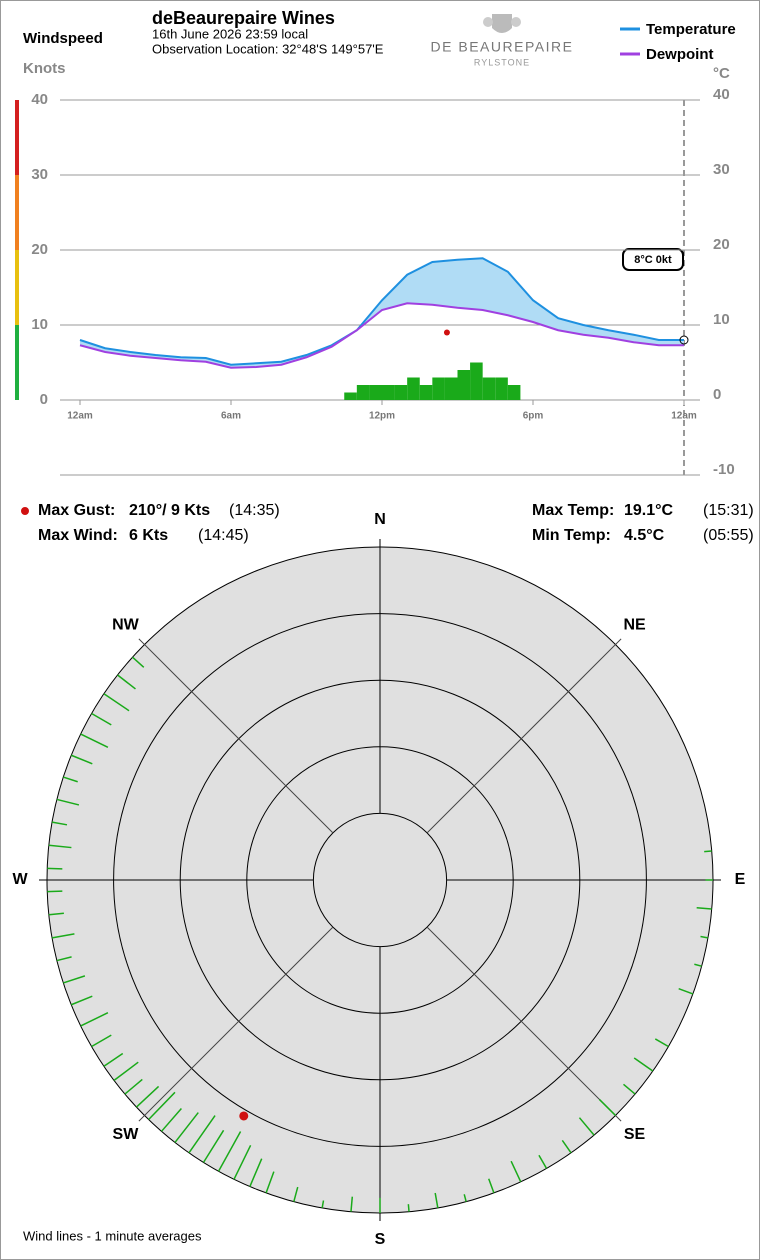 The height and width of the screenshot is (1260, 760). I want to click on crest, so click(502, 23).